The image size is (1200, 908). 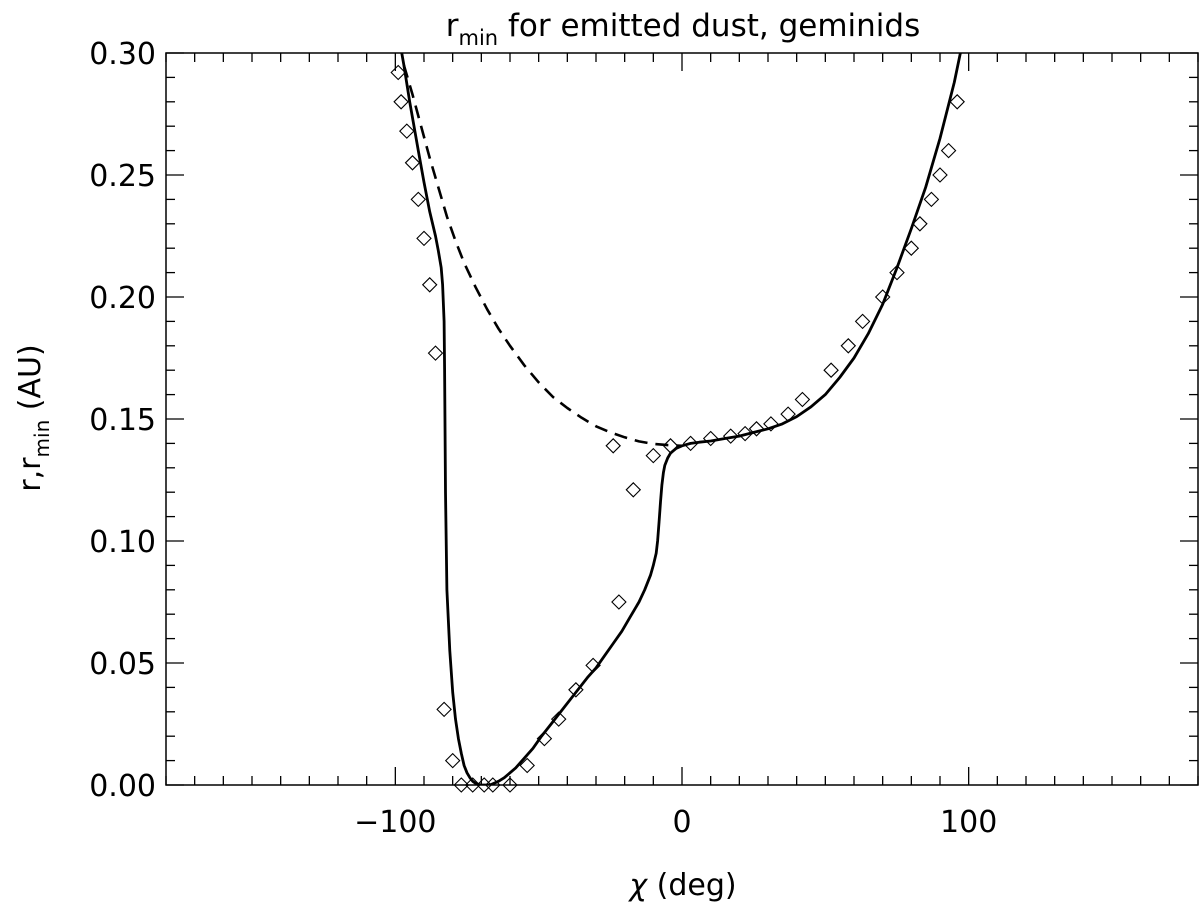 What do you see at coordinates (122, 786) in the screenshot?
I see `y-tick-label: 0.00` at bounding box center [122, 786].